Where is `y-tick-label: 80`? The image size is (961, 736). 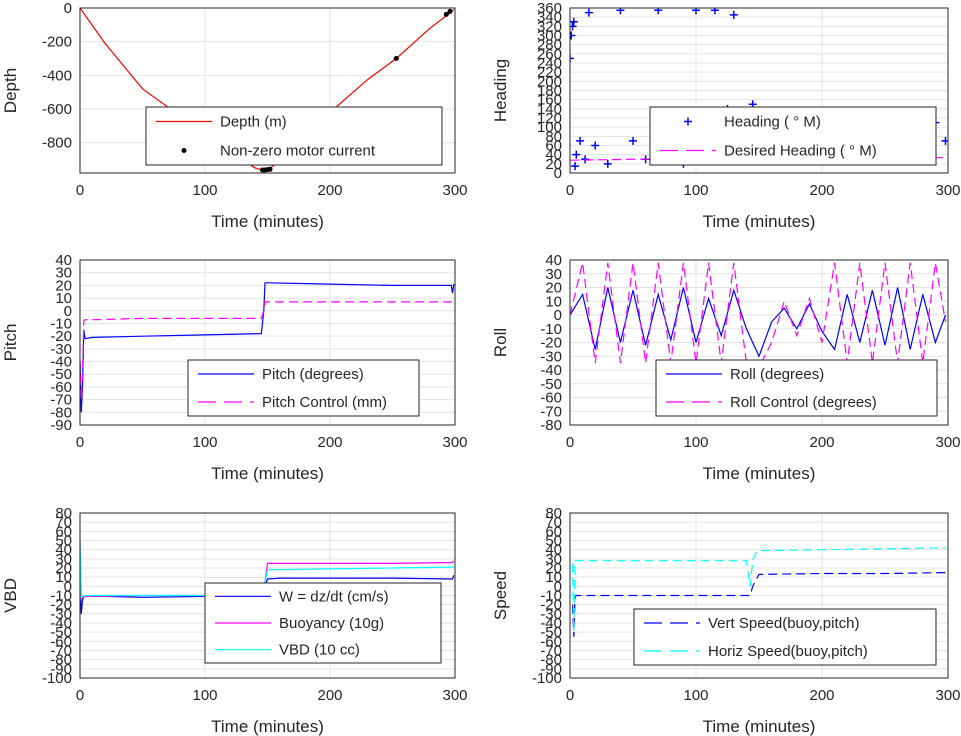
y-tick-label: 80 is located at coordinates (63, 513).